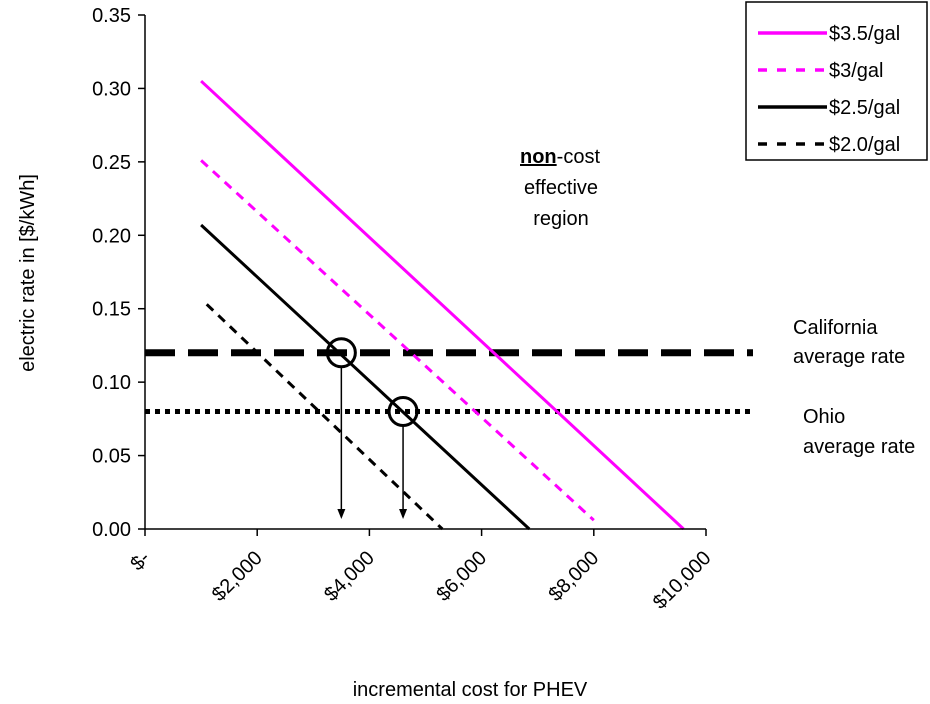 The image size is (930, 704). I want to click on x-tick-label: $2,000, so click(237, 576).